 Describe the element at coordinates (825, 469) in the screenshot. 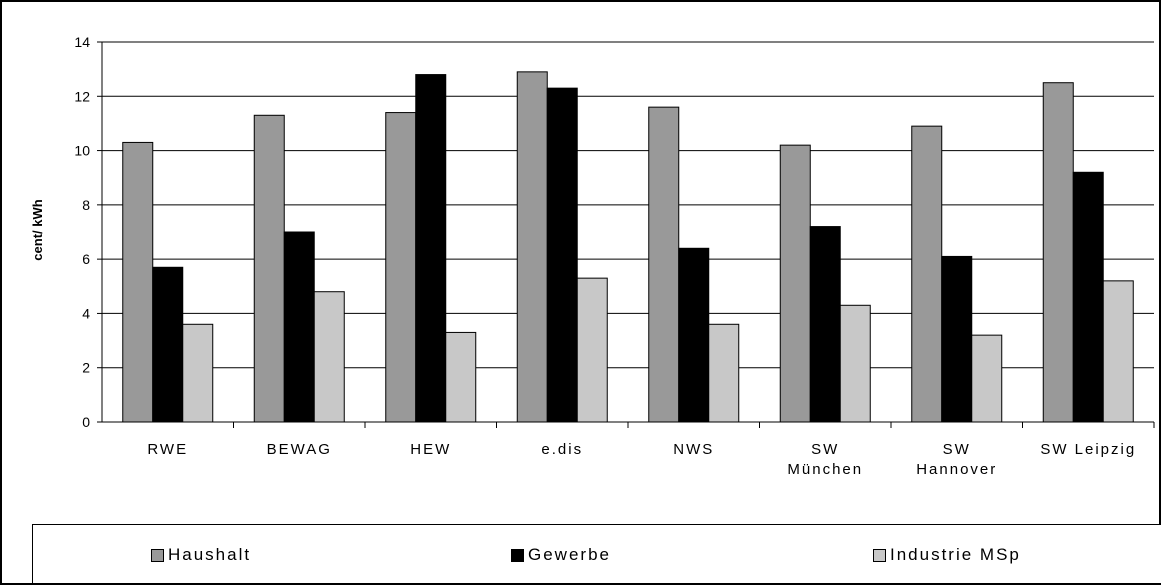

I see `x-tick-label: München` at that location.